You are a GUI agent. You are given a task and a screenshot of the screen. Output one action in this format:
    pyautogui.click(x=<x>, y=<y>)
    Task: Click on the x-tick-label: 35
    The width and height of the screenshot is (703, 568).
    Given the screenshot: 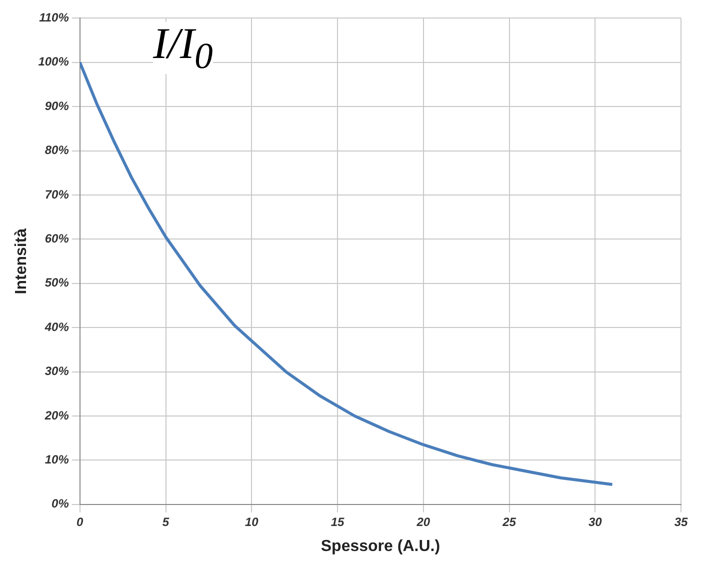 What is the action you would take?
    pyautogui.click(x=681, y=521)
    